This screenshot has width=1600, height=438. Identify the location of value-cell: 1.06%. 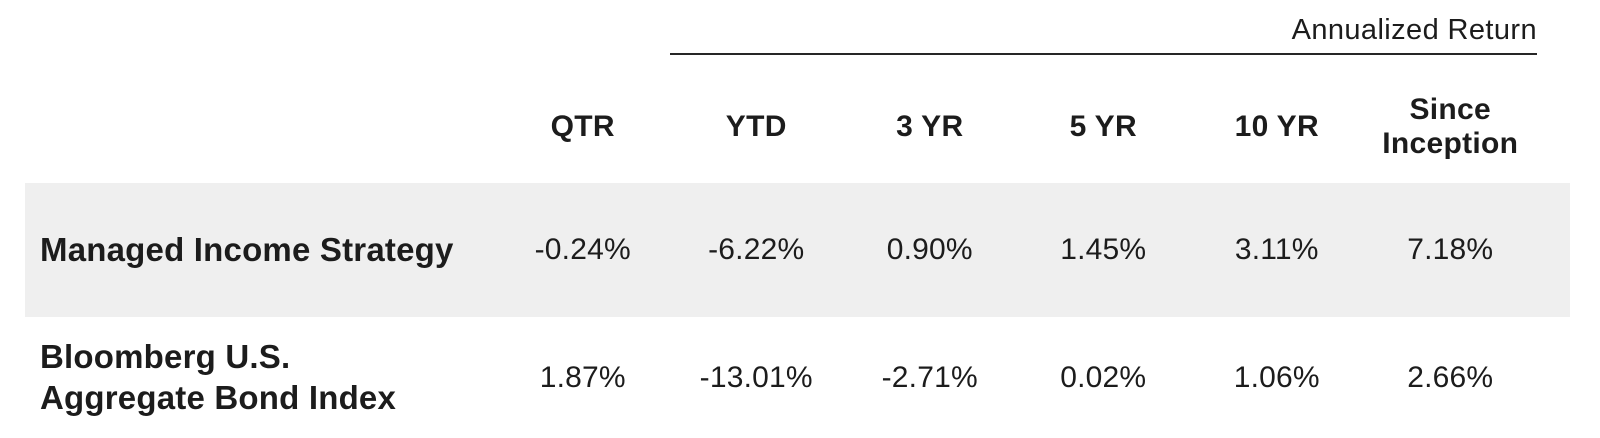
(1276, 377).